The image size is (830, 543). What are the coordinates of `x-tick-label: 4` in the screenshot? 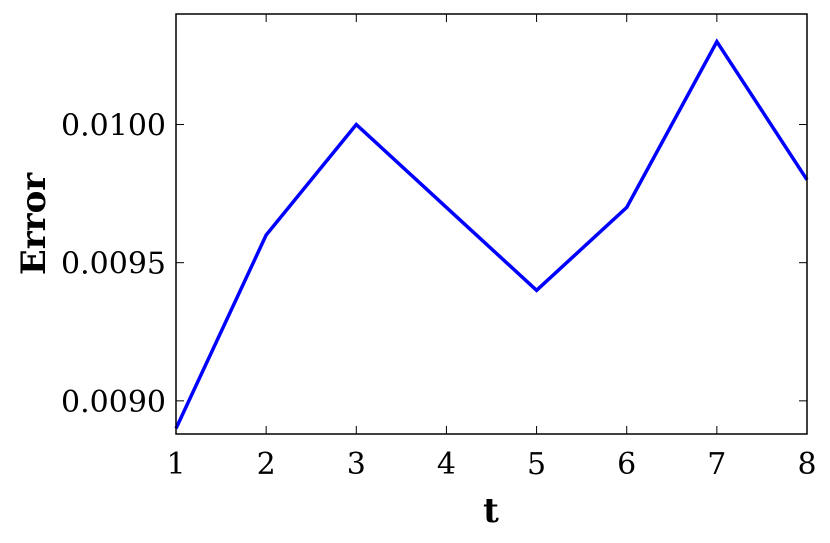 It's located at (446, 464).